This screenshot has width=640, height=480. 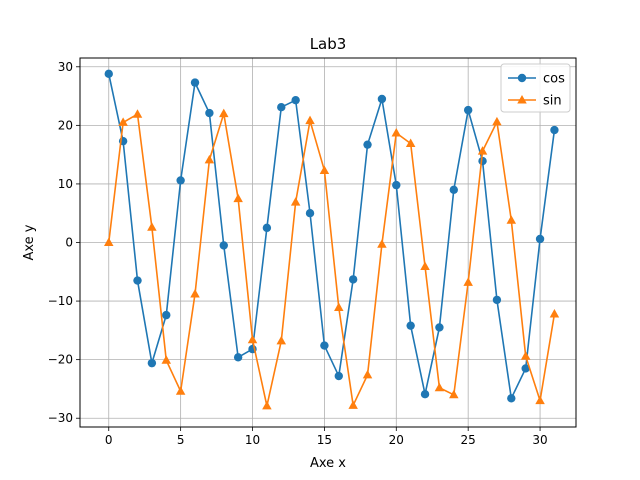 I want to click on legend-item-cos: cos, so click(x=536, y=79).